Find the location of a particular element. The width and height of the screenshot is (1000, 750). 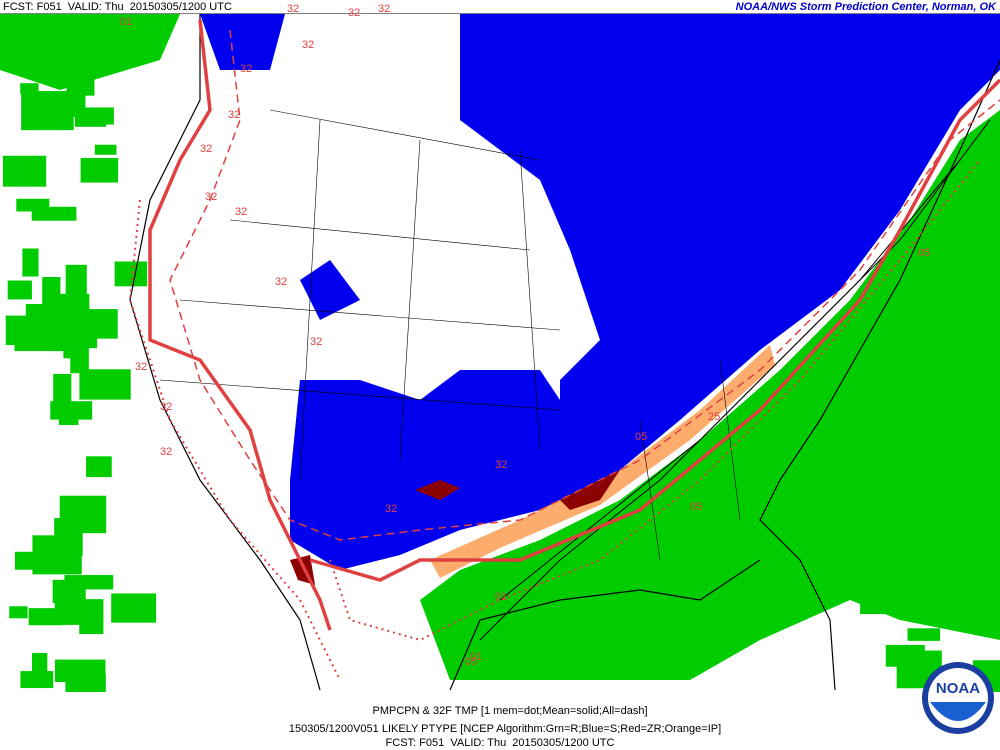

noaa-logo: NOAA is located at coordinates (958, 698).